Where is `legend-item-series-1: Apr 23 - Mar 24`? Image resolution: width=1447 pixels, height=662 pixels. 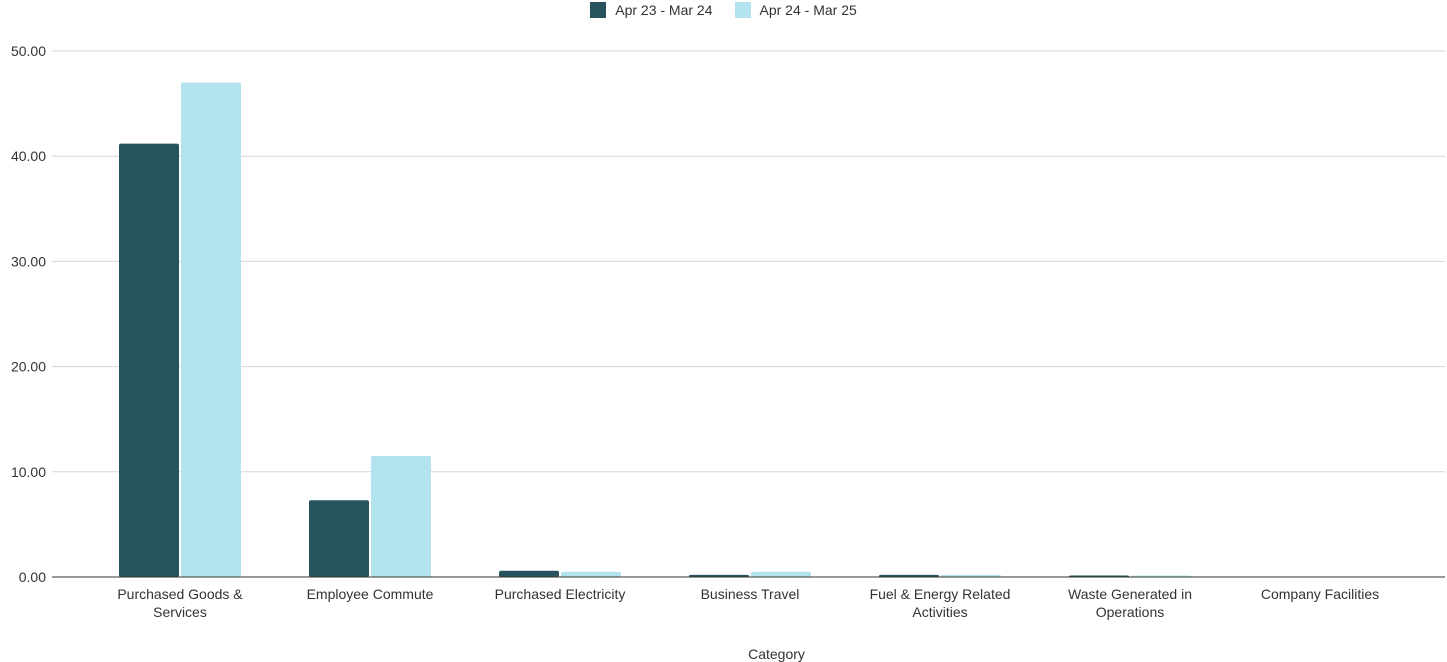 legend-item-series-1: Apr 23 - Mar 24 is located at coordinates (651, 10).